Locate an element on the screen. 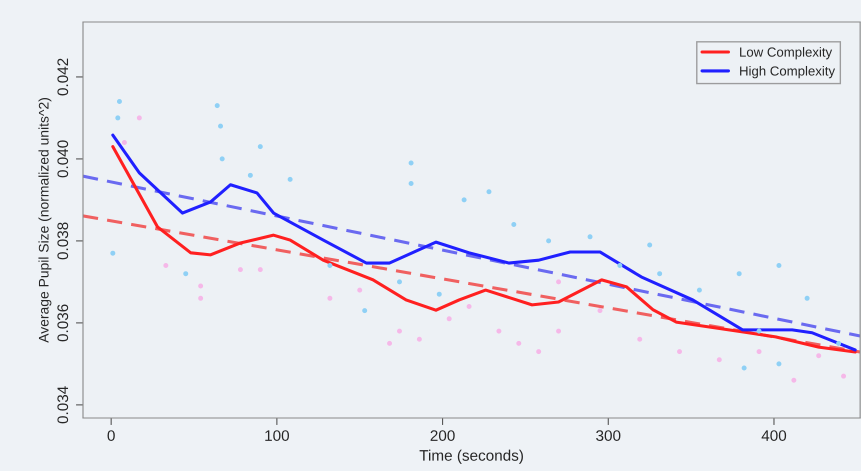  legend-label: Low Complexity is located at coordinates (786, 53).